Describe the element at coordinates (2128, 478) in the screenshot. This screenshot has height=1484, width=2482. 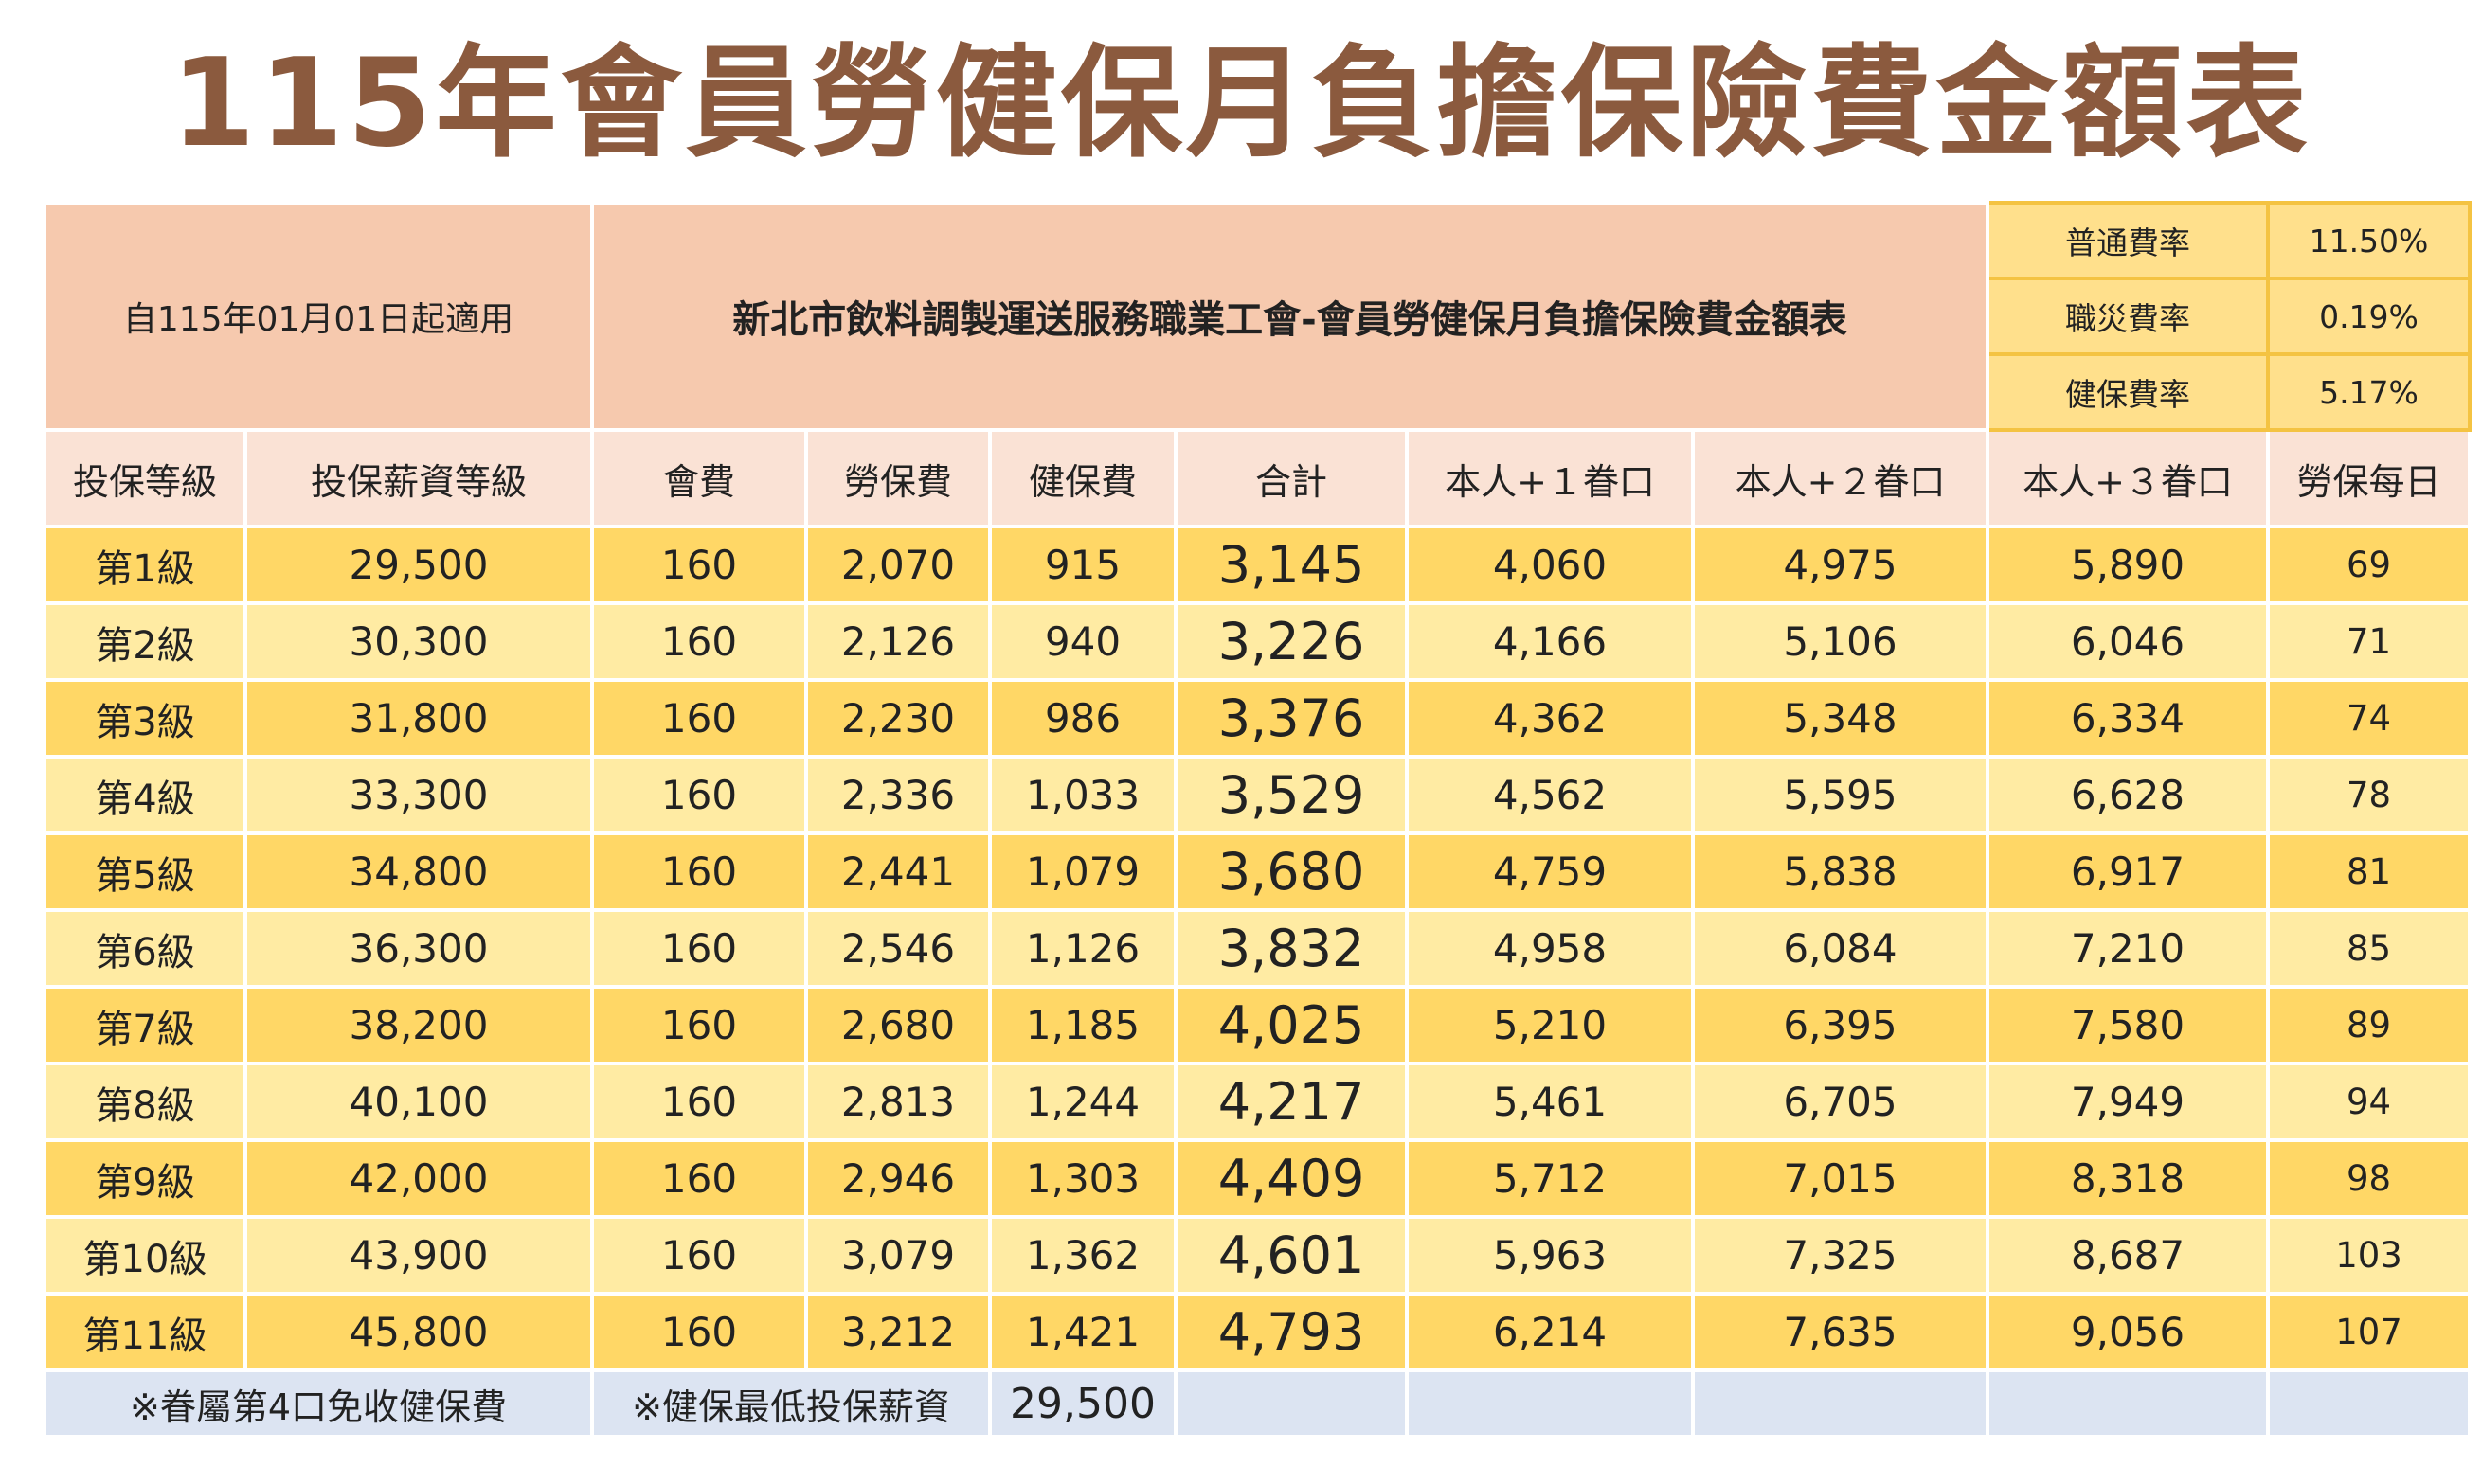
I see `col-header-plus-3: 本人+３眷口` at that location.